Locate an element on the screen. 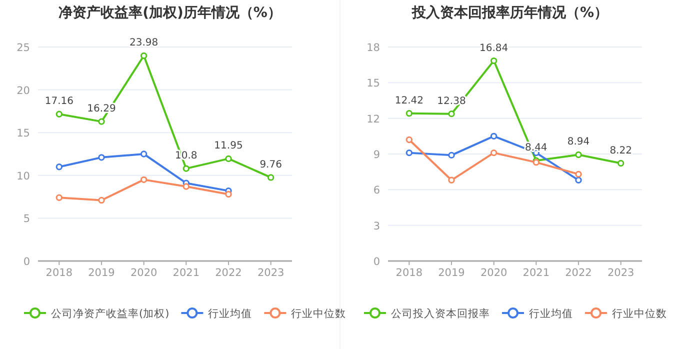  data-label: 8.22 is located at coordinates (621, 150).